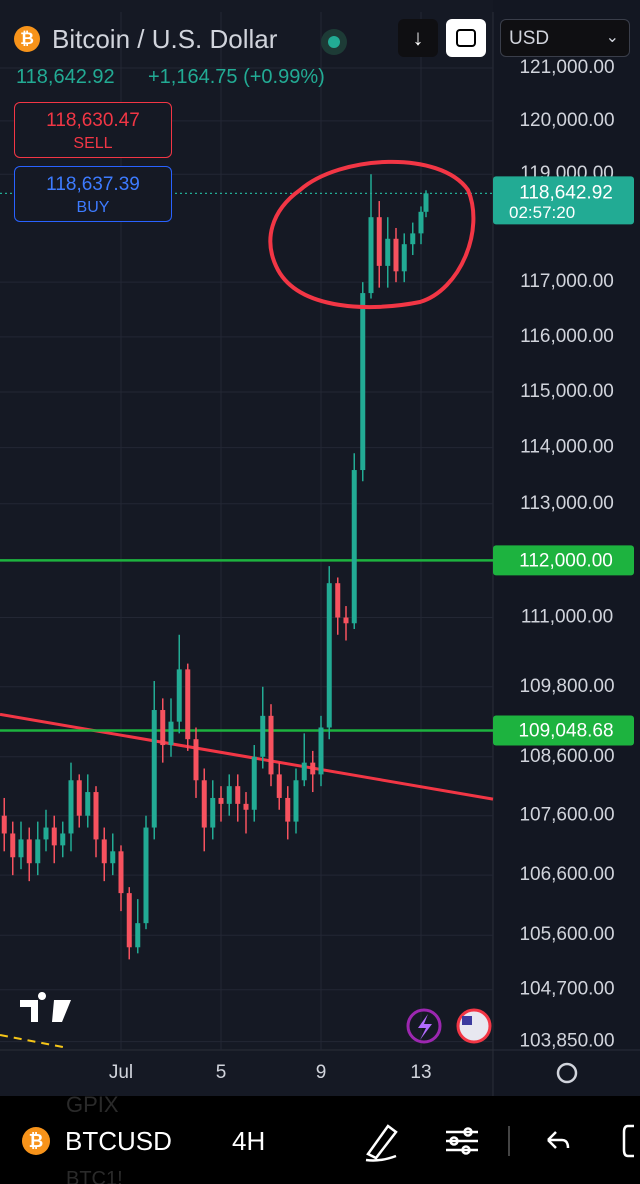  Describe the element at coordinates (565, 38) in the screenshot. I see `currency-select: USD ⌄` at that location.